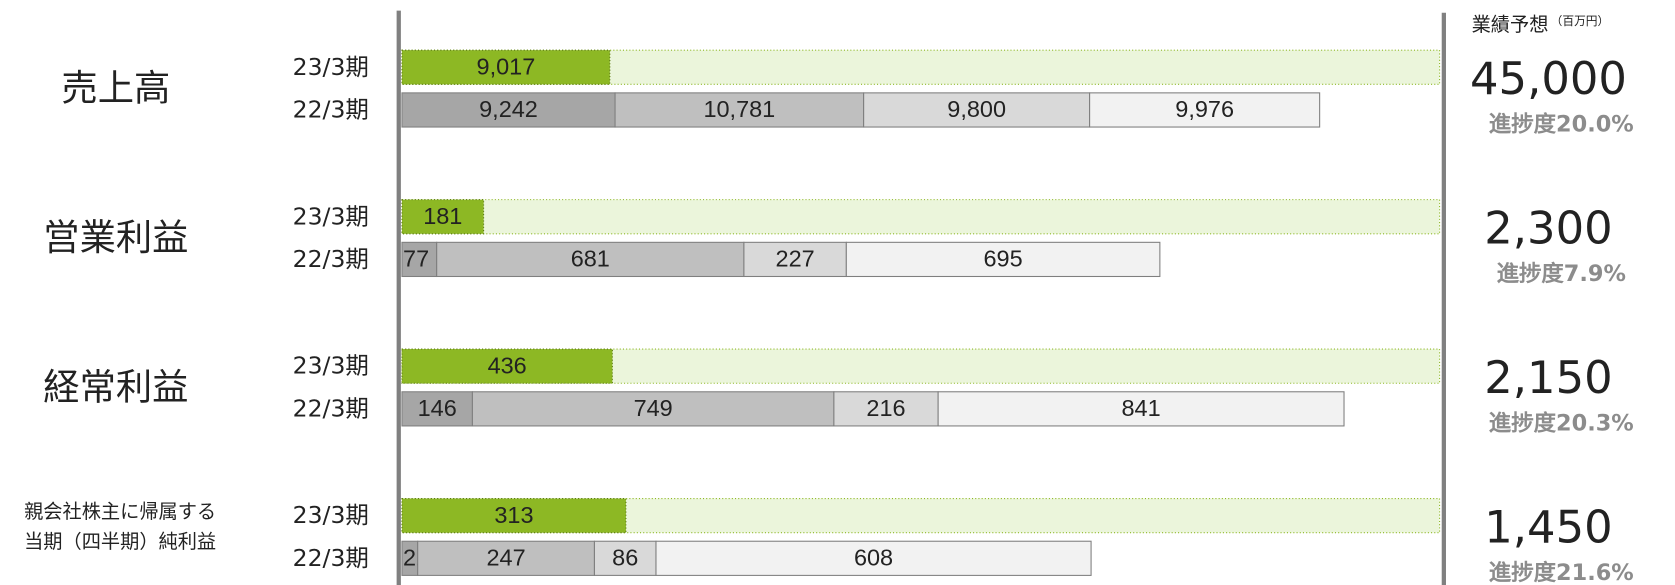  Describe the element at coordinates (590, 259) in the screenshot. I see `previous-value-label: 681` at that location.